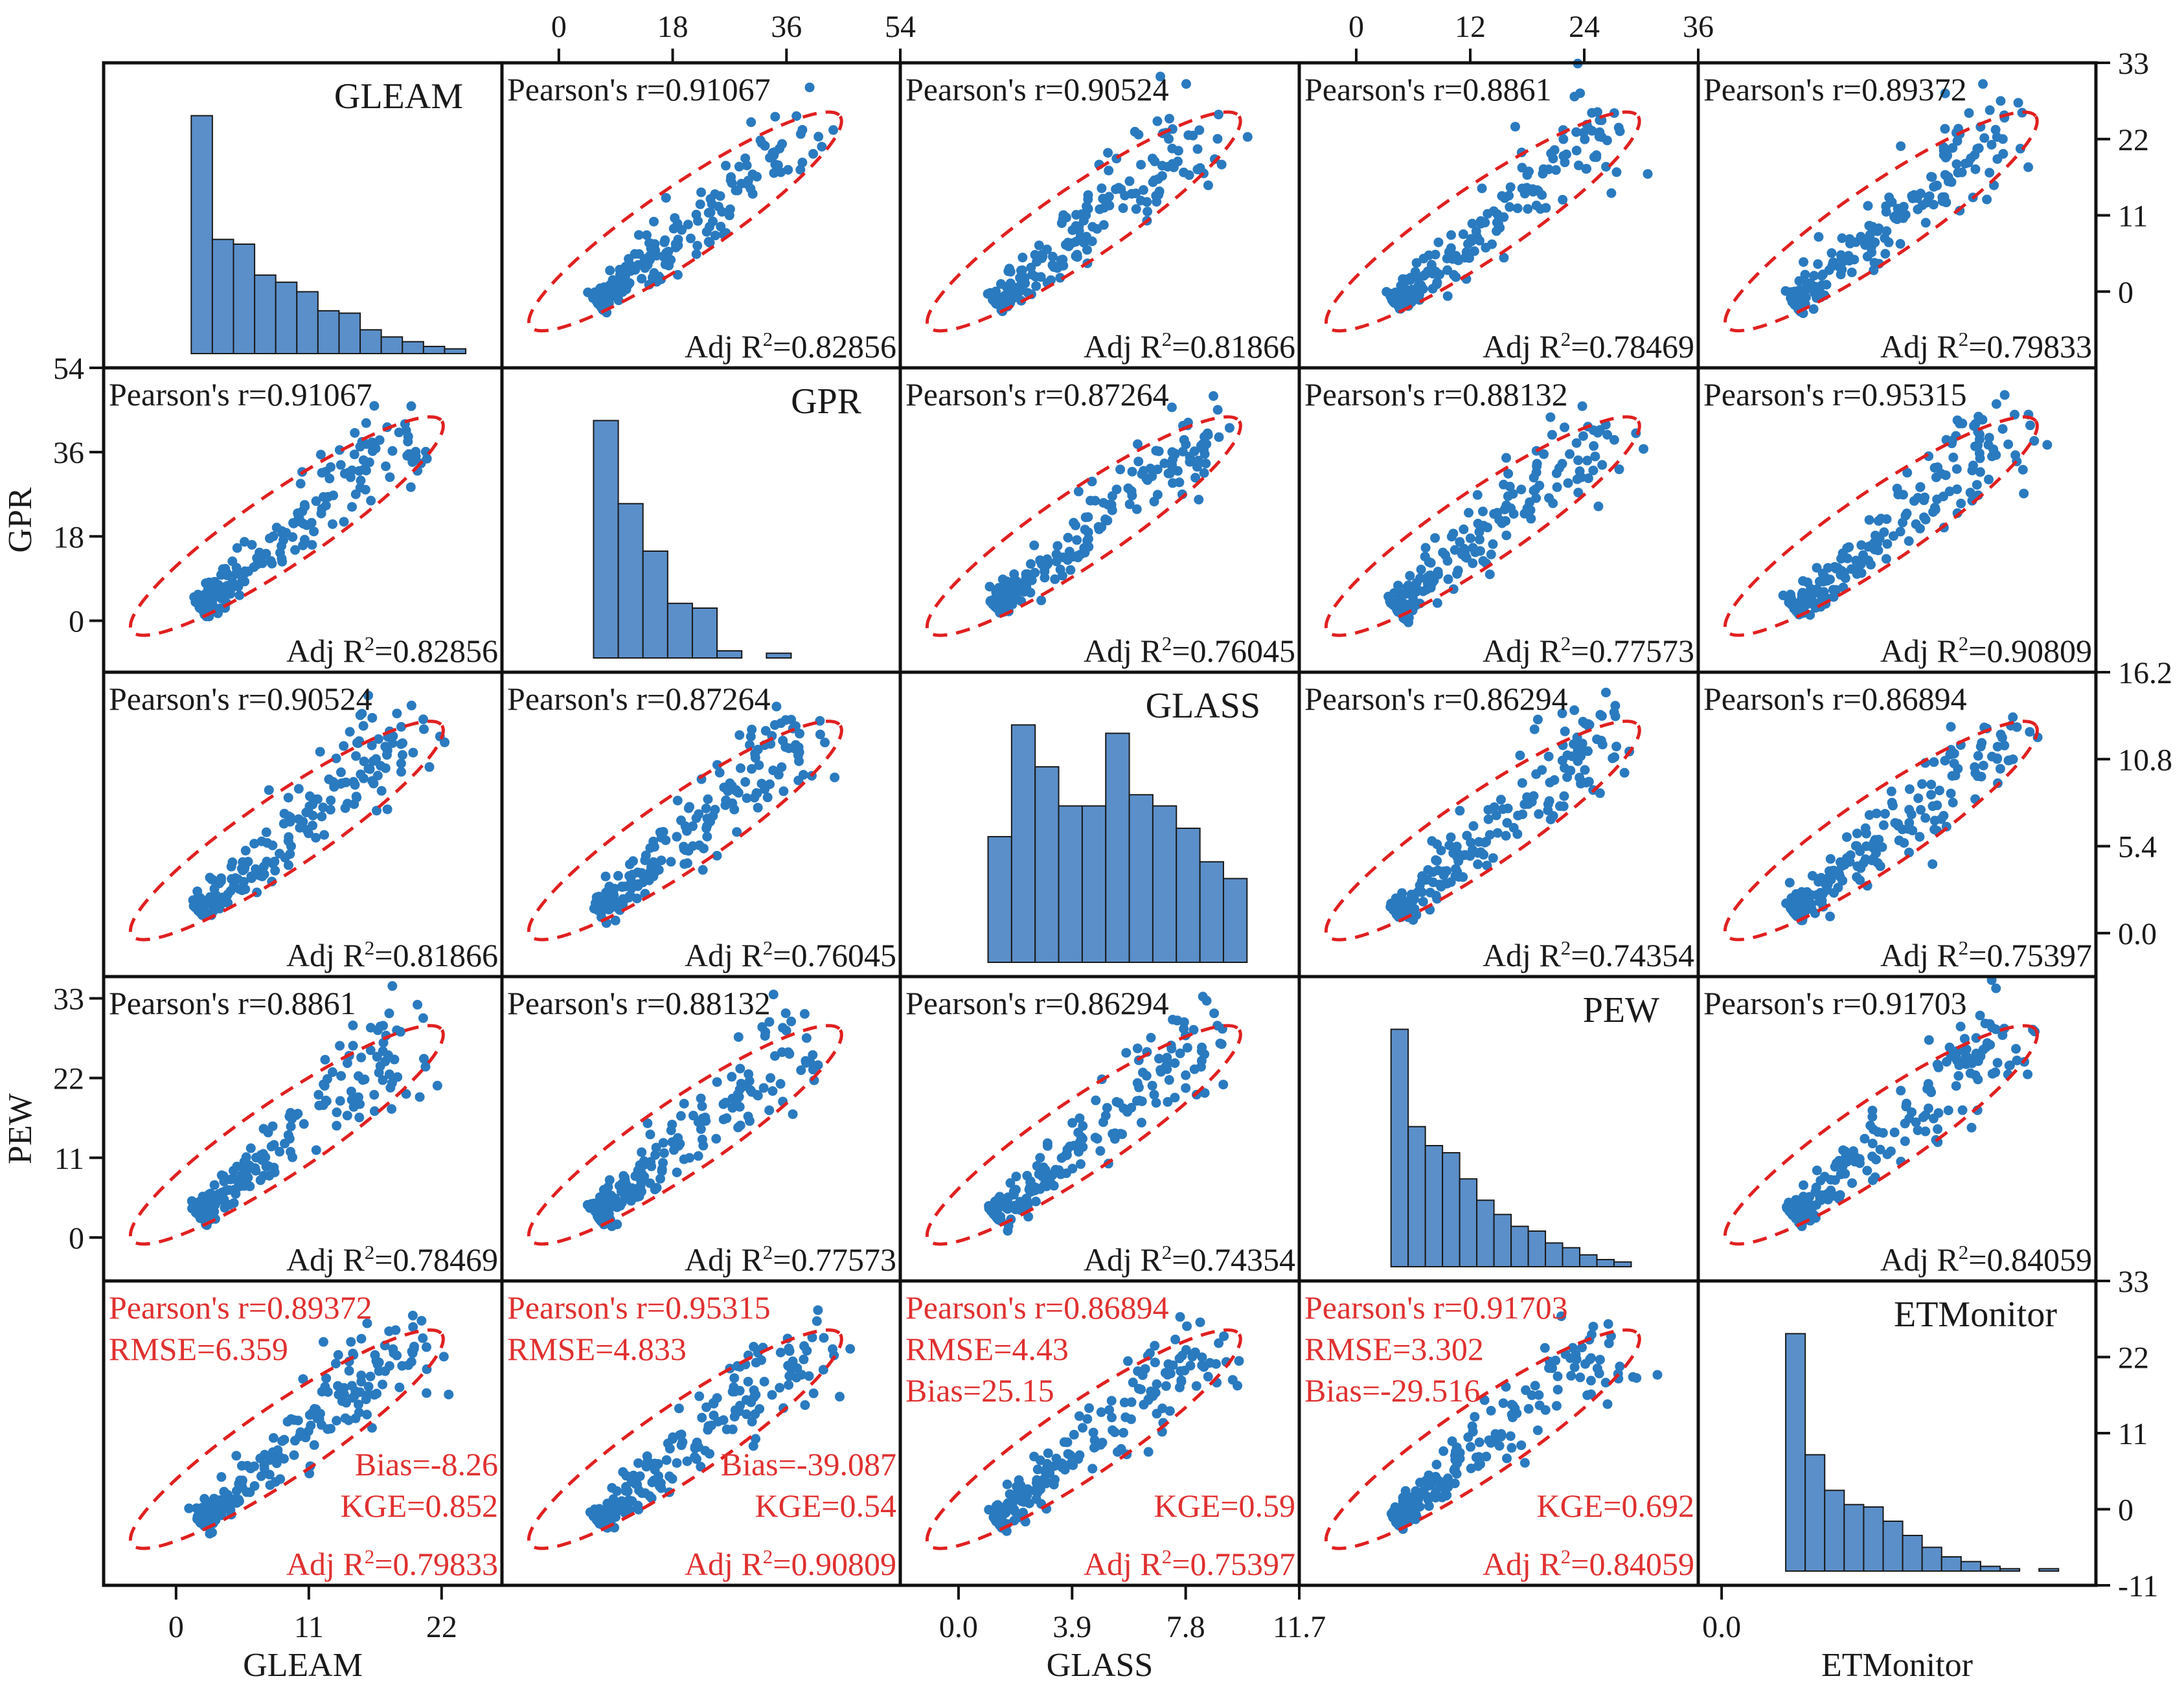 This screenshot has height=1687, width=2184. I want to click on metric-kge: KGE=0.54, so click(826, 1506).